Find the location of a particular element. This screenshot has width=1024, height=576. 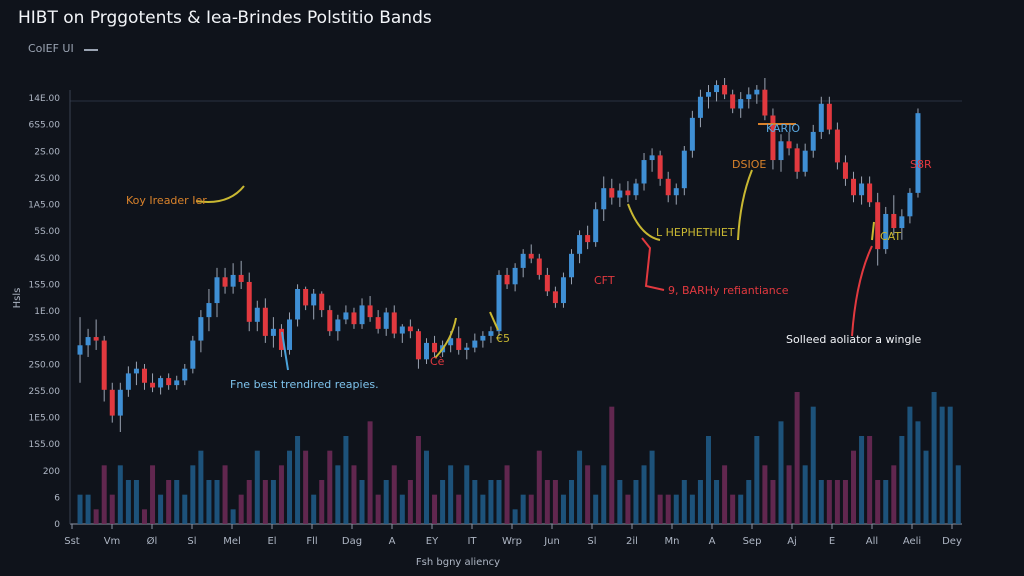

y-tick-label: 2S5.00 is located at coordinates (45, 392).